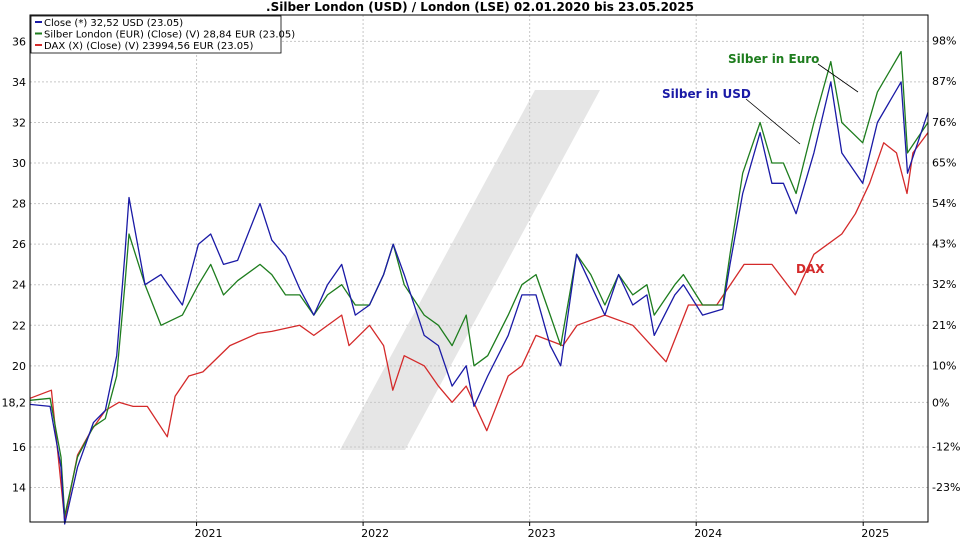  Describe the element at coordinates (19, 41) in the screenshot. I see `y-tick-label: 36` at that location.